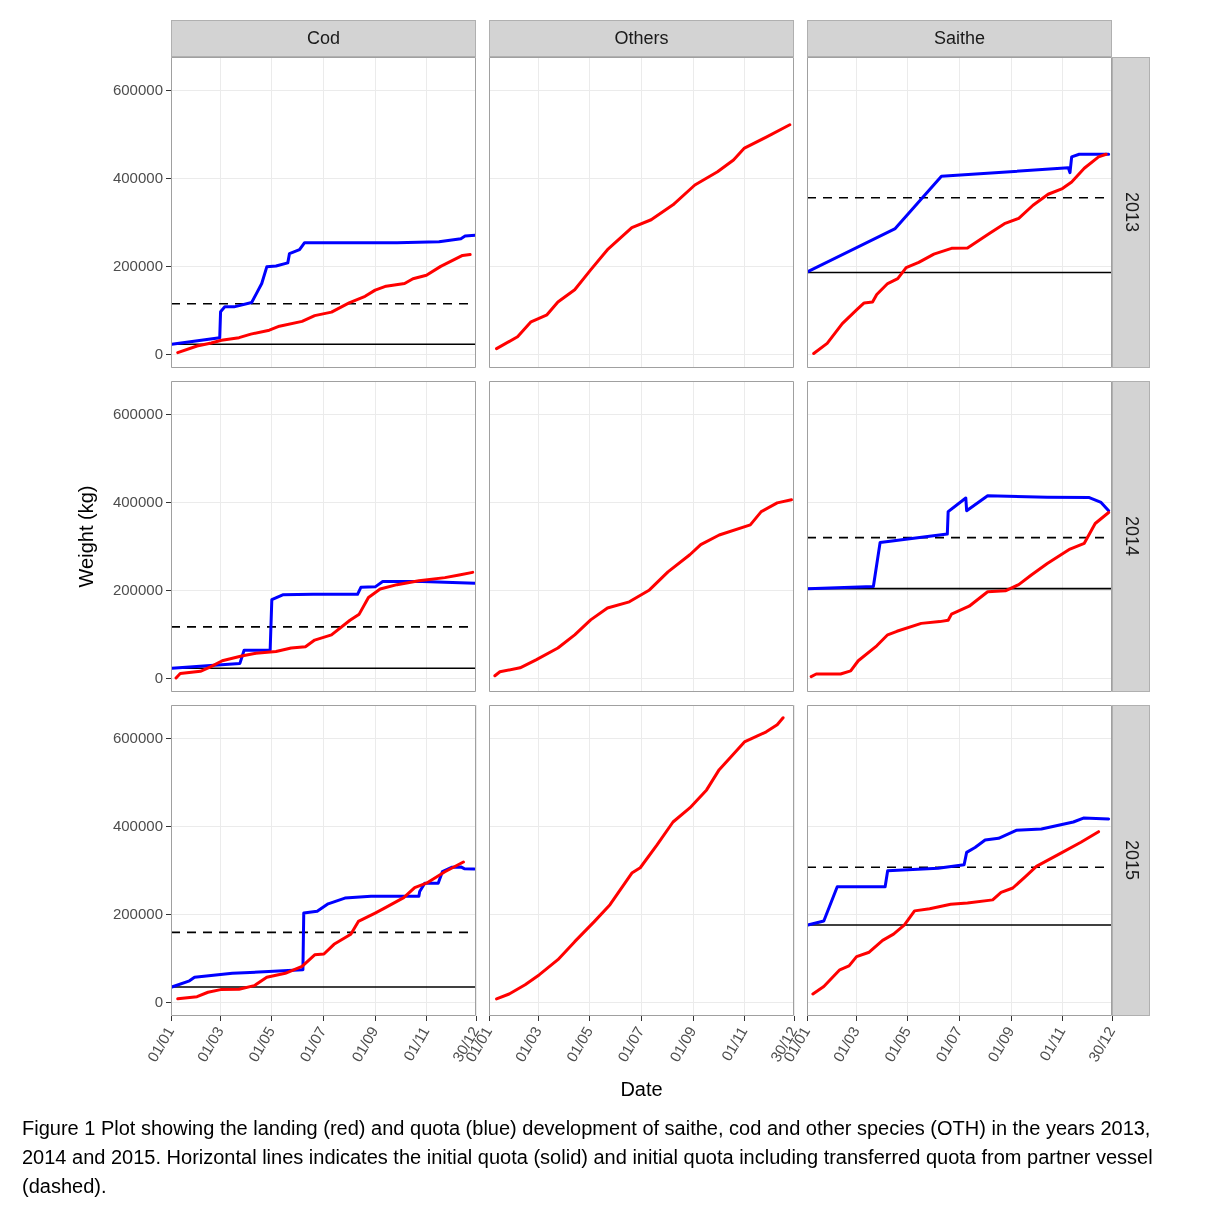 Image resolution: width=1209 pixels, height=1207 pixels. I want to click on y-axis-title: Weight (kg), so click(85, 536).